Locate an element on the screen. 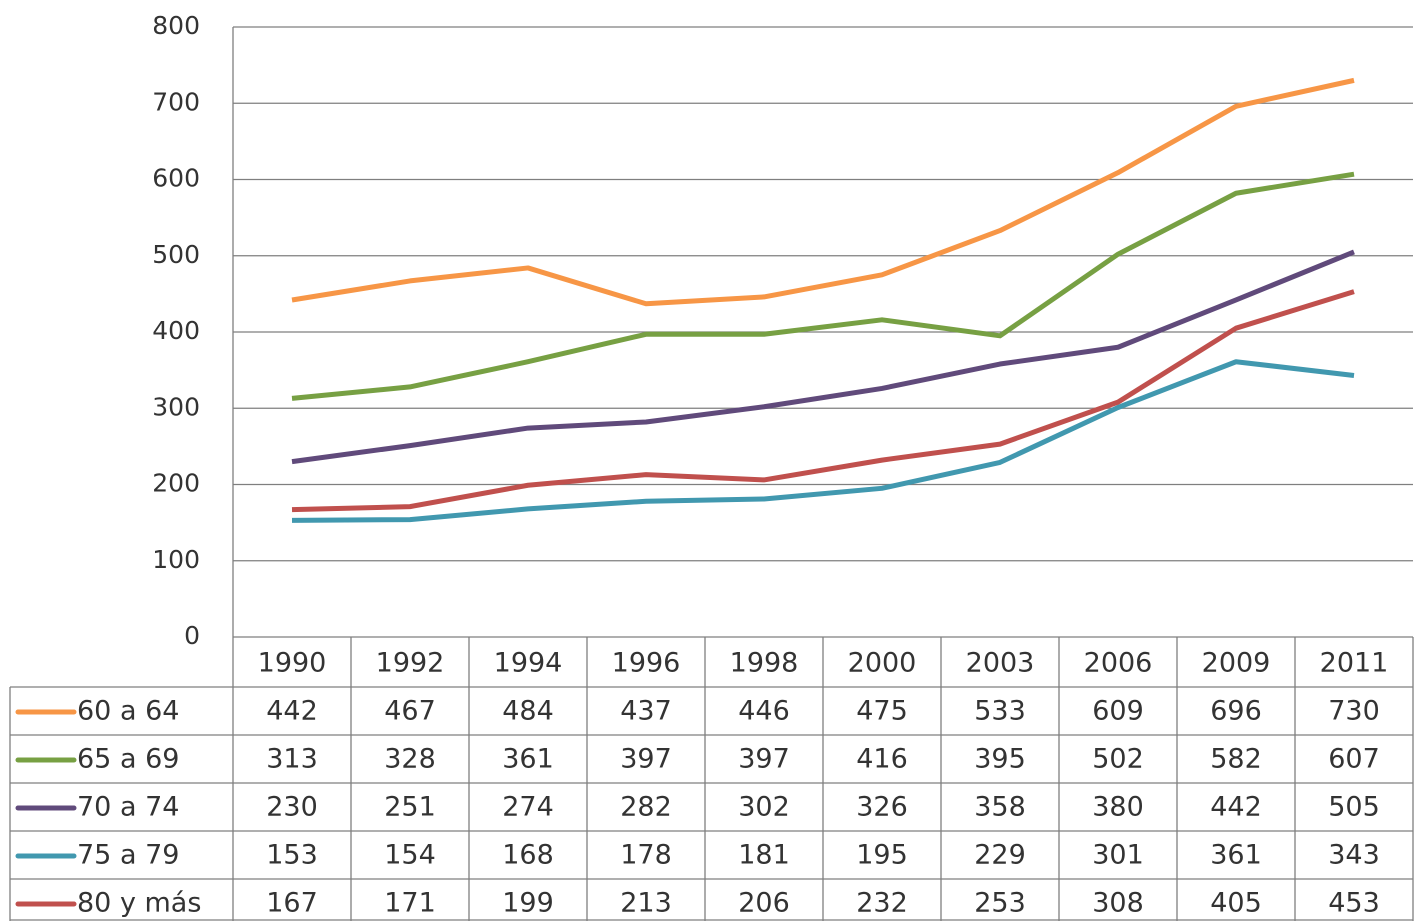 The width and height of the screenshot is (1418, 921). x-tick-label: 2011 is located at coordinates (1354, 663).